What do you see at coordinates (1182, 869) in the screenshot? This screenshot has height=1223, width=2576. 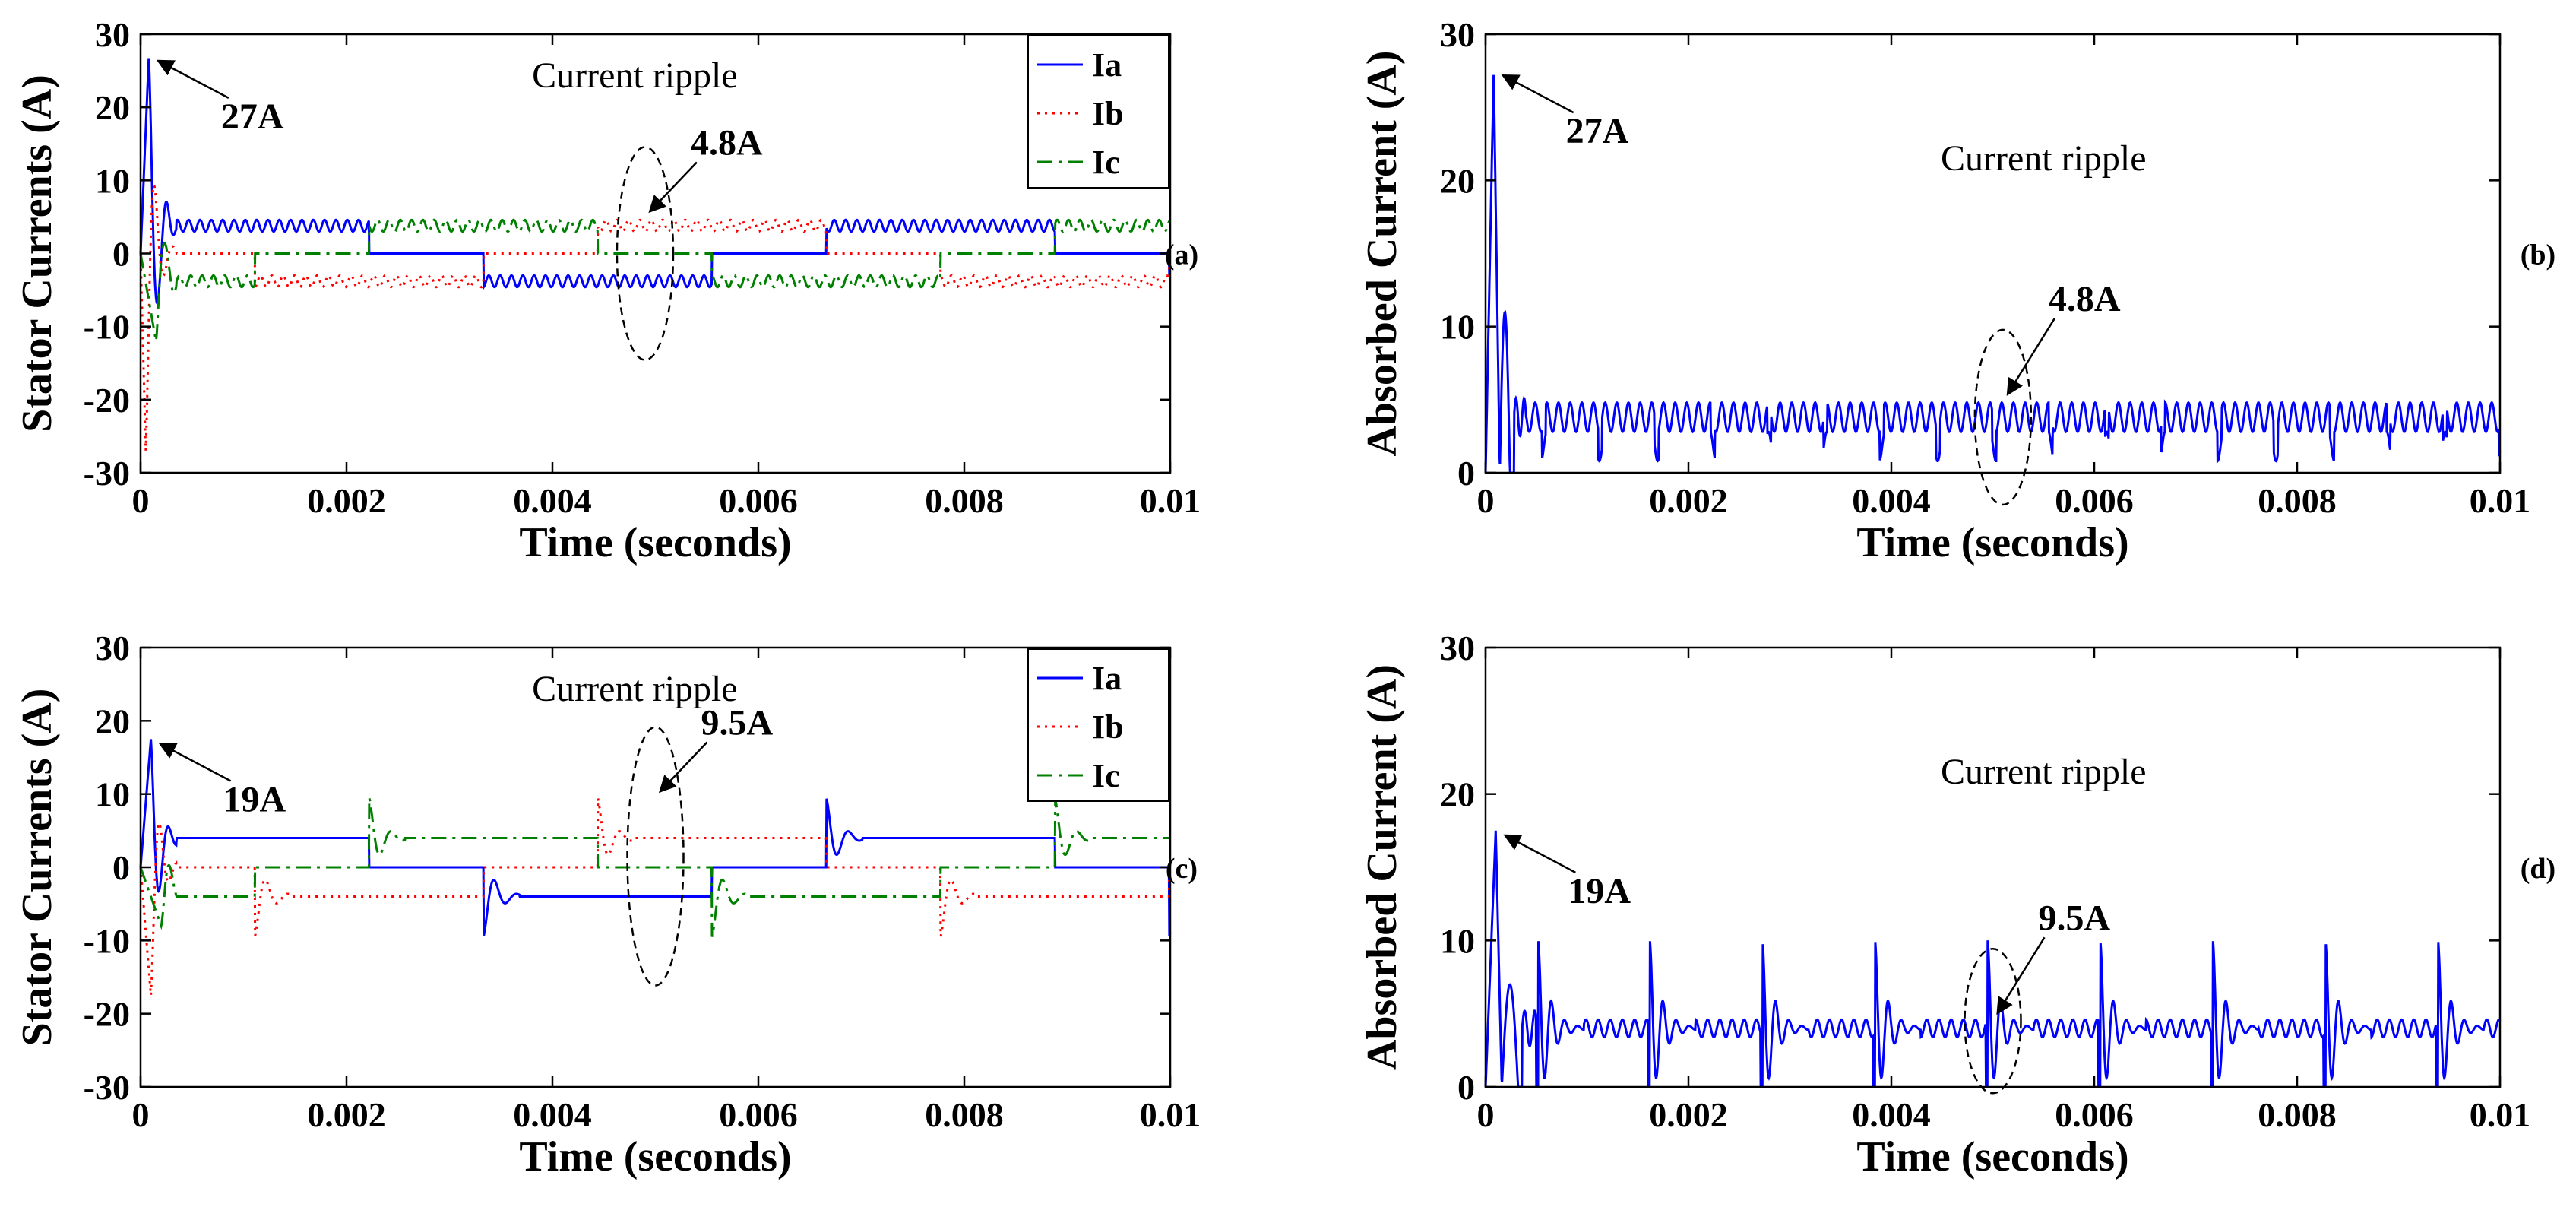 I see `panel-label: (c)` at bounding box center [1182, 869].